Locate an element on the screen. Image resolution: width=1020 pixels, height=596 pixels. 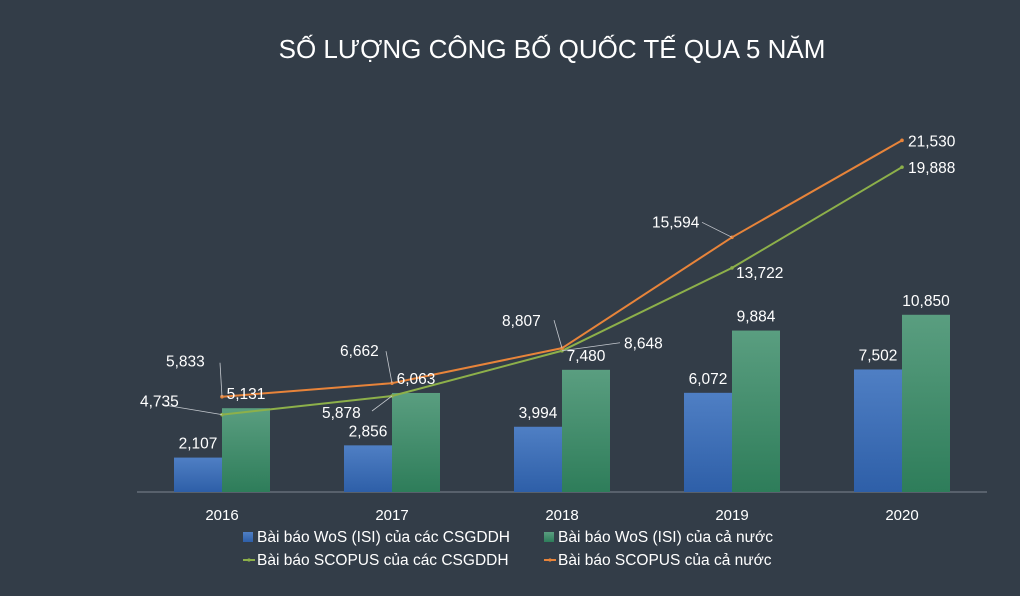
line-label-s1-2020: 19,888 is located at coordinates (931, 168).